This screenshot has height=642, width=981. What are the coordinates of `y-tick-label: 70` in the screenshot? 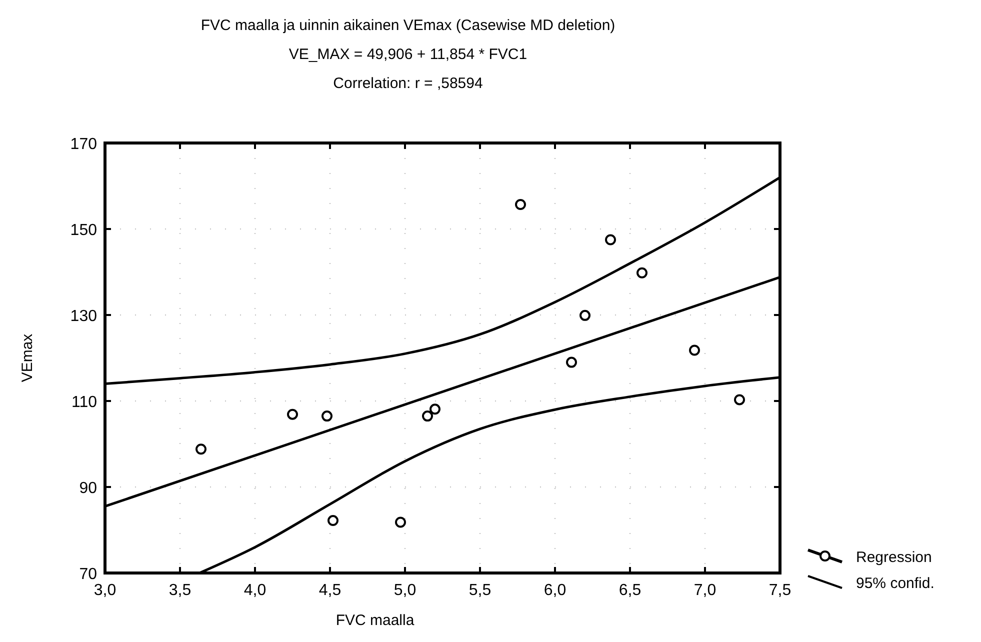 It's located at (88, 574).